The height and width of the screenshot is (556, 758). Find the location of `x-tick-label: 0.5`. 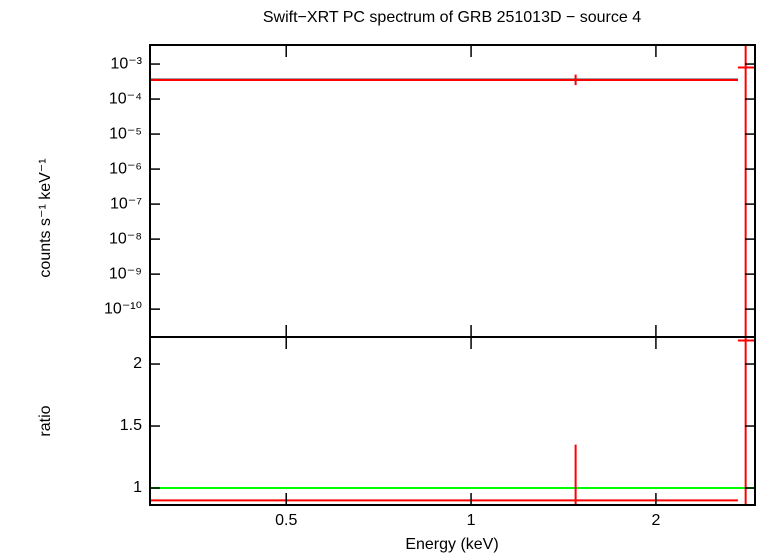

x-tick-label: 0.5 is located at coordinates (286, 520).